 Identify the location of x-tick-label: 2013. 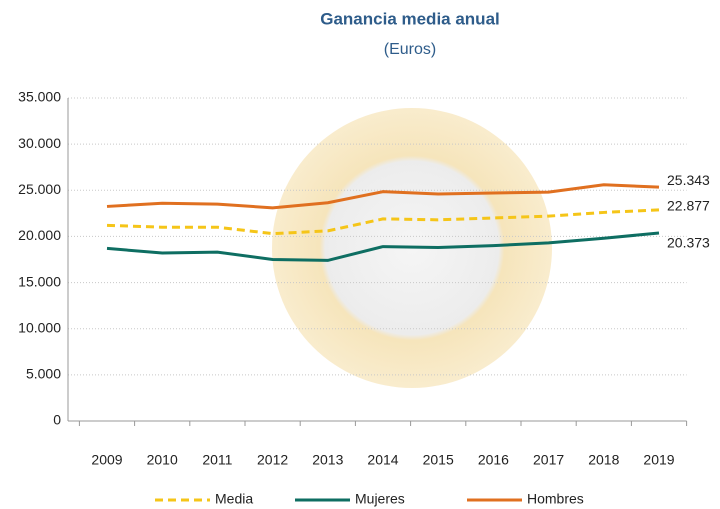
(327, 460).